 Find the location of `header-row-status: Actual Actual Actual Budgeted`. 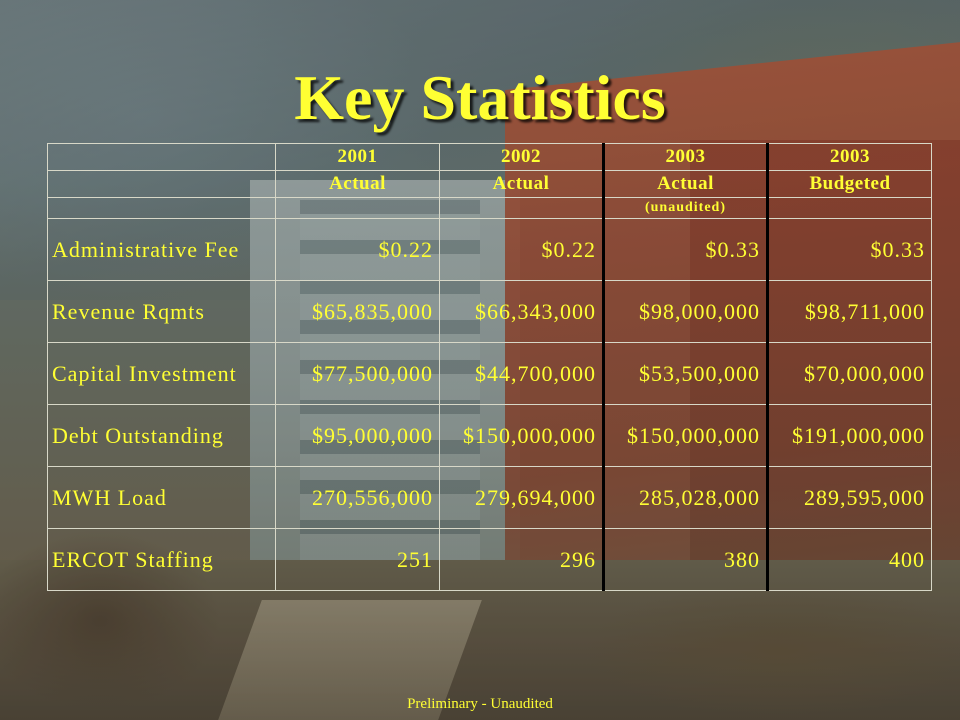

header-row-status: Actual Actual Actual Budgeted is located at coordinates (489, 184).